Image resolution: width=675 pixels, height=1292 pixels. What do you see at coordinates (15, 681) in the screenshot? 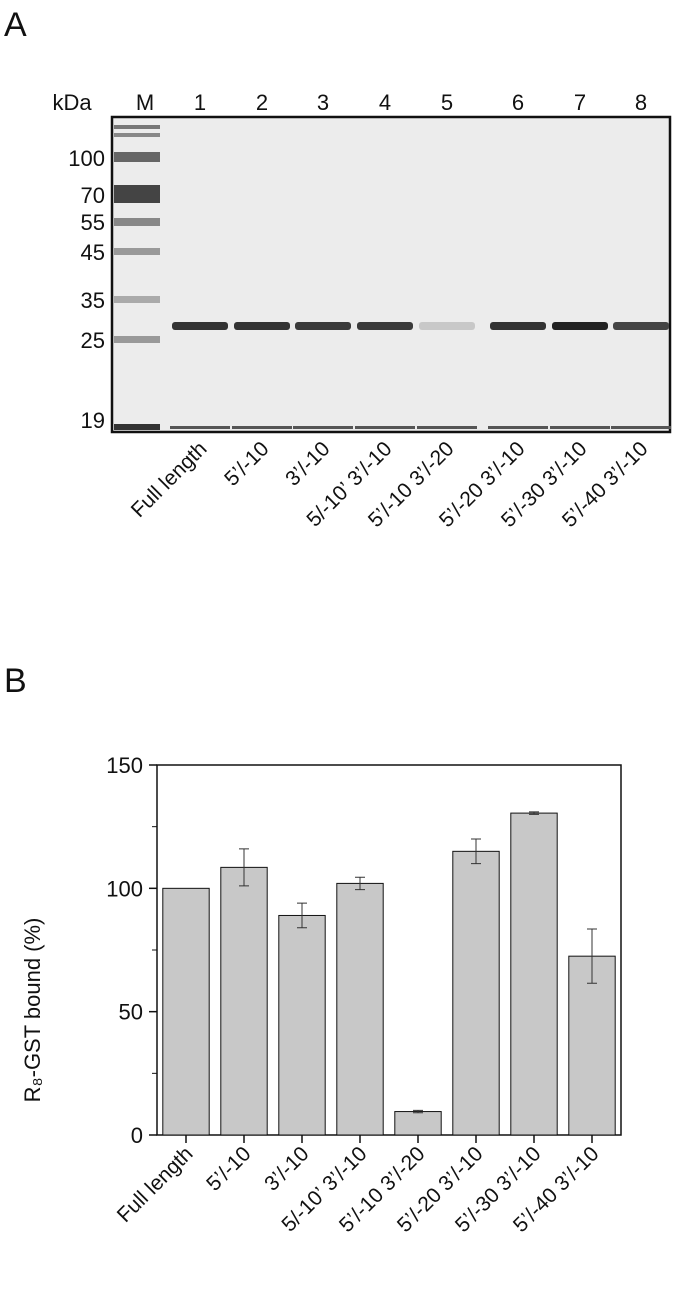
I see `panel-label: B` at bounding box center [15, 681].